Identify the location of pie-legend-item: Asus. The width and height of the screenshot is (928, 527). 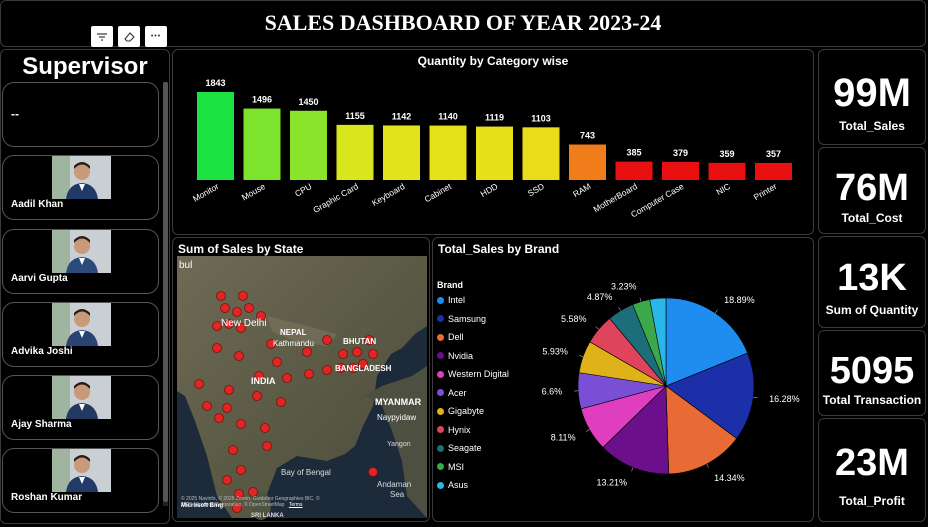
(452, 485).